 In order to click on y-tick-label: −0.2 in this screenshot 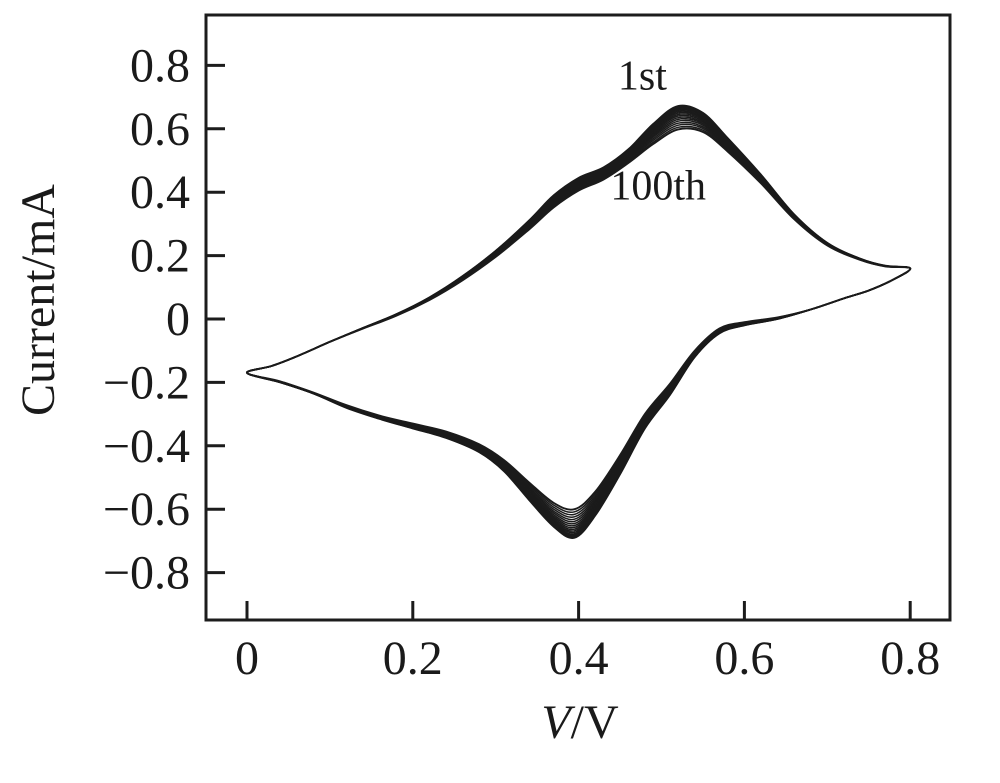, I will do `click(146, 382)`.